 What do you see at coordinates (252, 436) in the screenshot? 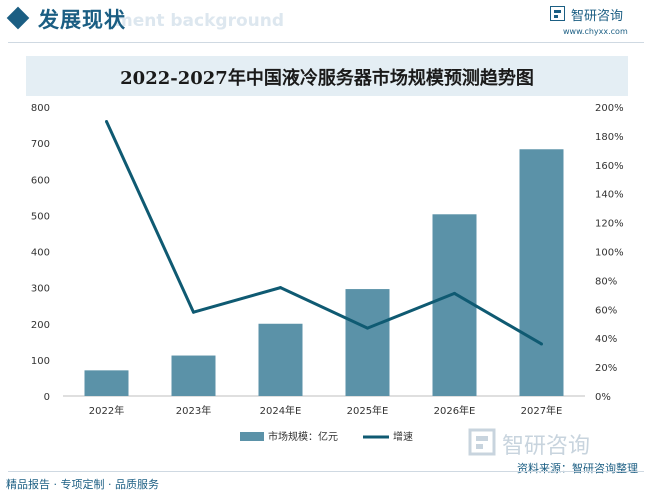
I see `legend-bar-swatch` at bounding box center [252, 436].